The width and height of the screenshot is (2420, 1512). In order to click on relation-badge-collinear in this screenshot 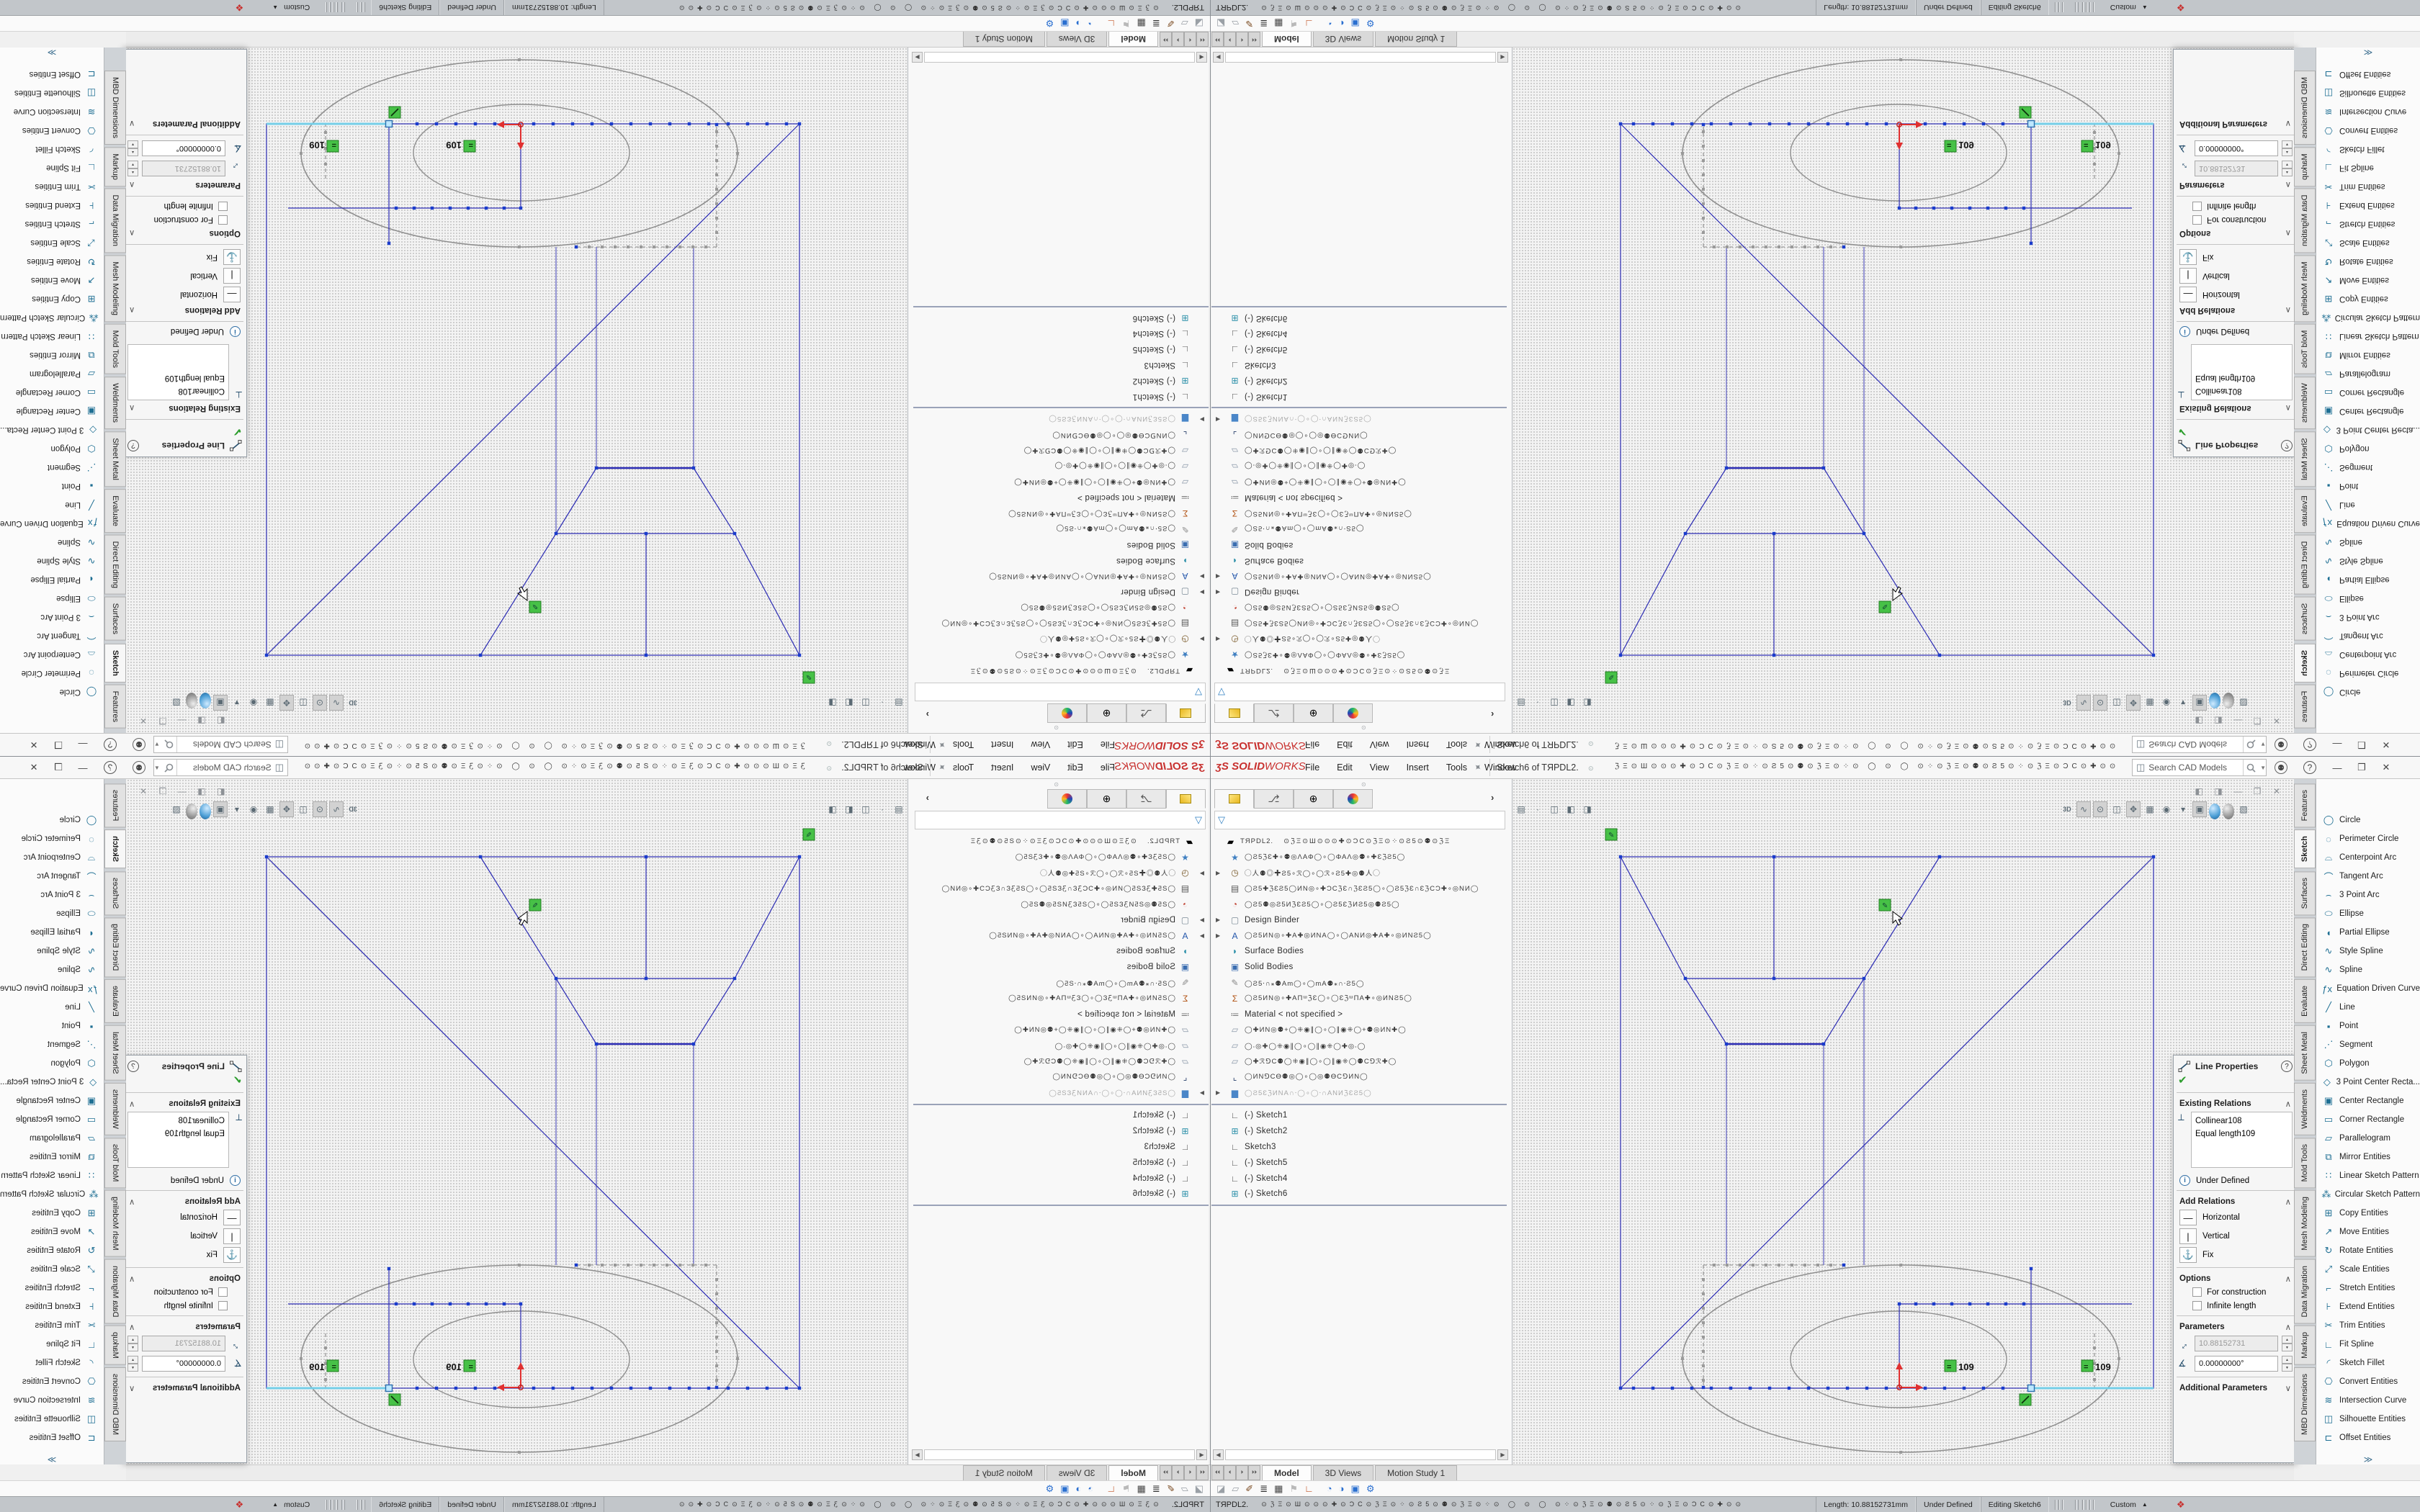, I will do `click(2025, 1399)`.